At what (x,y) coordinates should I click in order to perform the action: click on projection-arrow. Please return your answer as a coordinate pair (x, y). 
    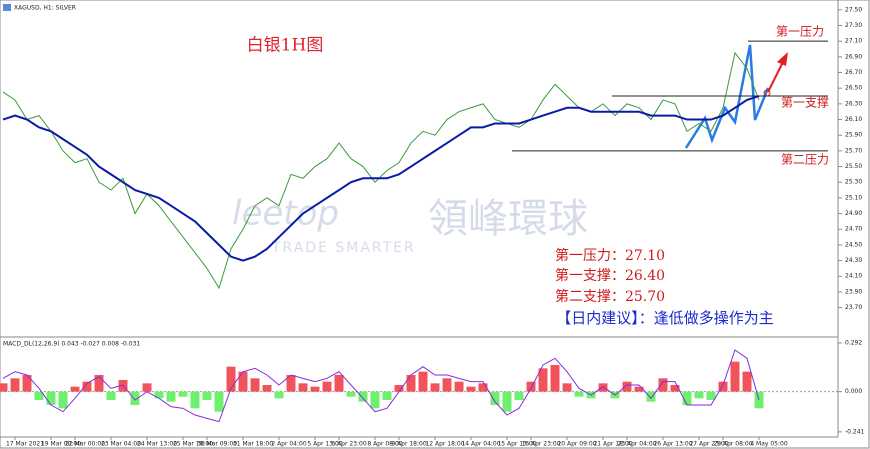
    Looking at the image, I should click on (775, 77).